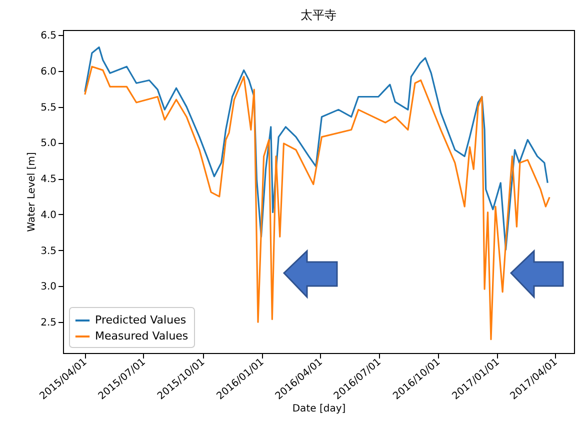  Describe the element at coordinates (48, 180) in the screenshot. I see `y-tick-label: 4.5` at that location.